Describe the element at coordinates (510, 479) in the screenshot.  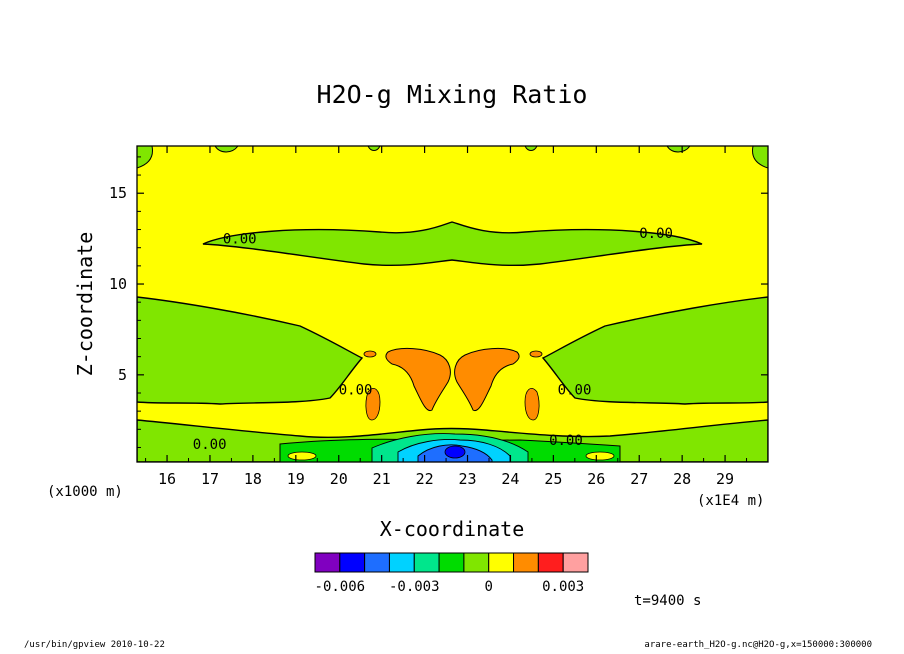
I see `x-tick-label: 24` at that location.